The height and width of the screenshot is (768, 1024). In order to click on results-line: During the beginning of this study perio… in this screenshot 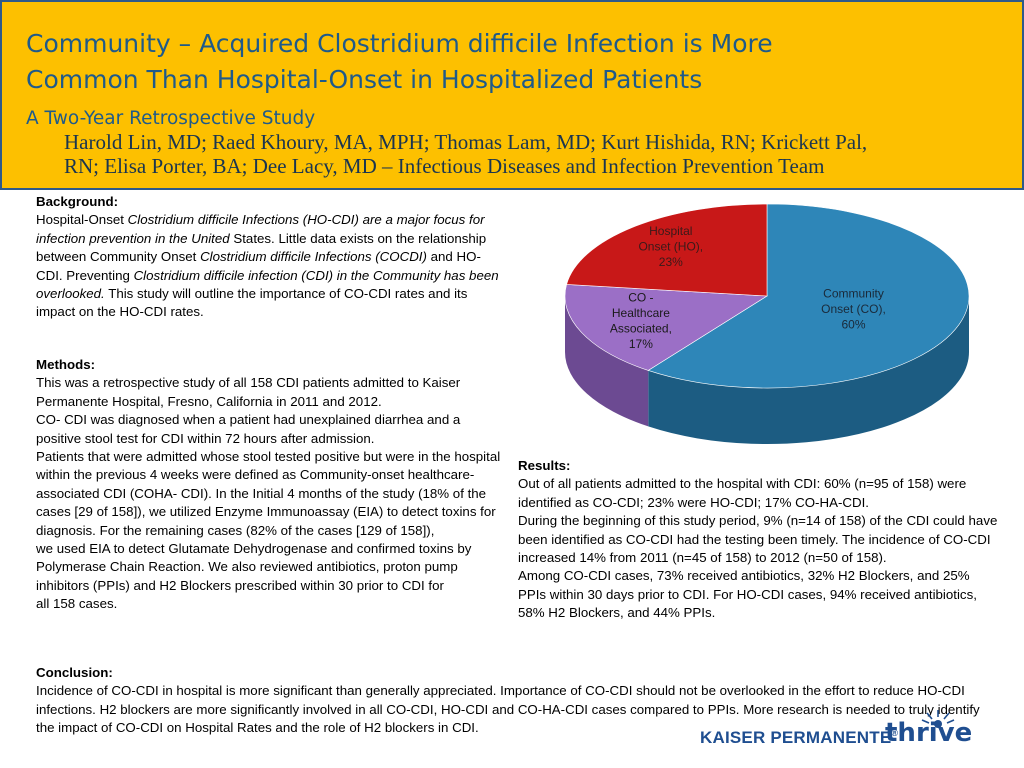, I will do `click(758, 521)`.